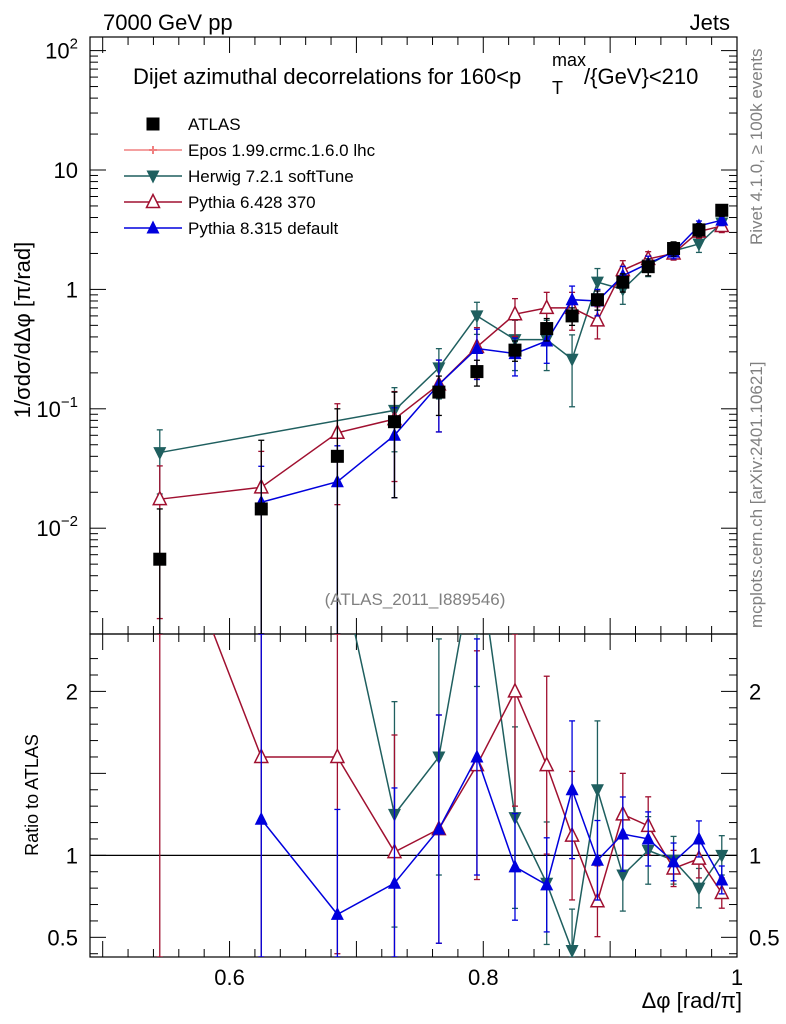  Describe the element at coordinates (72, 691) in the screenshot. I see `ratio-tick-label-left: 2` at that location.